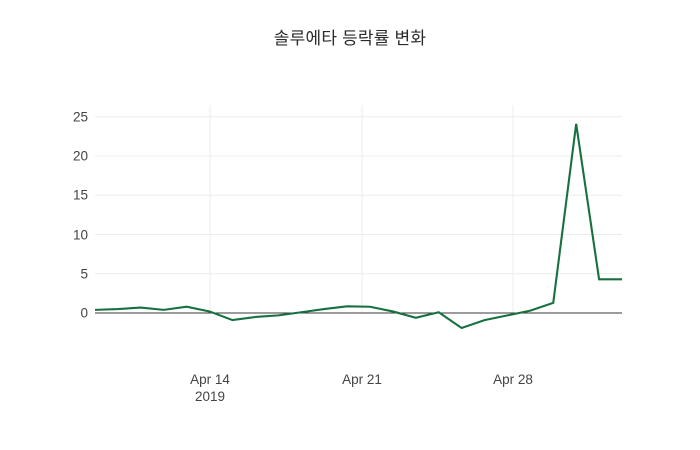 The image size is (700, 450). I want to click on y-axis-tick-labels: 0 5 10 15 20 25, so click(69, 225).